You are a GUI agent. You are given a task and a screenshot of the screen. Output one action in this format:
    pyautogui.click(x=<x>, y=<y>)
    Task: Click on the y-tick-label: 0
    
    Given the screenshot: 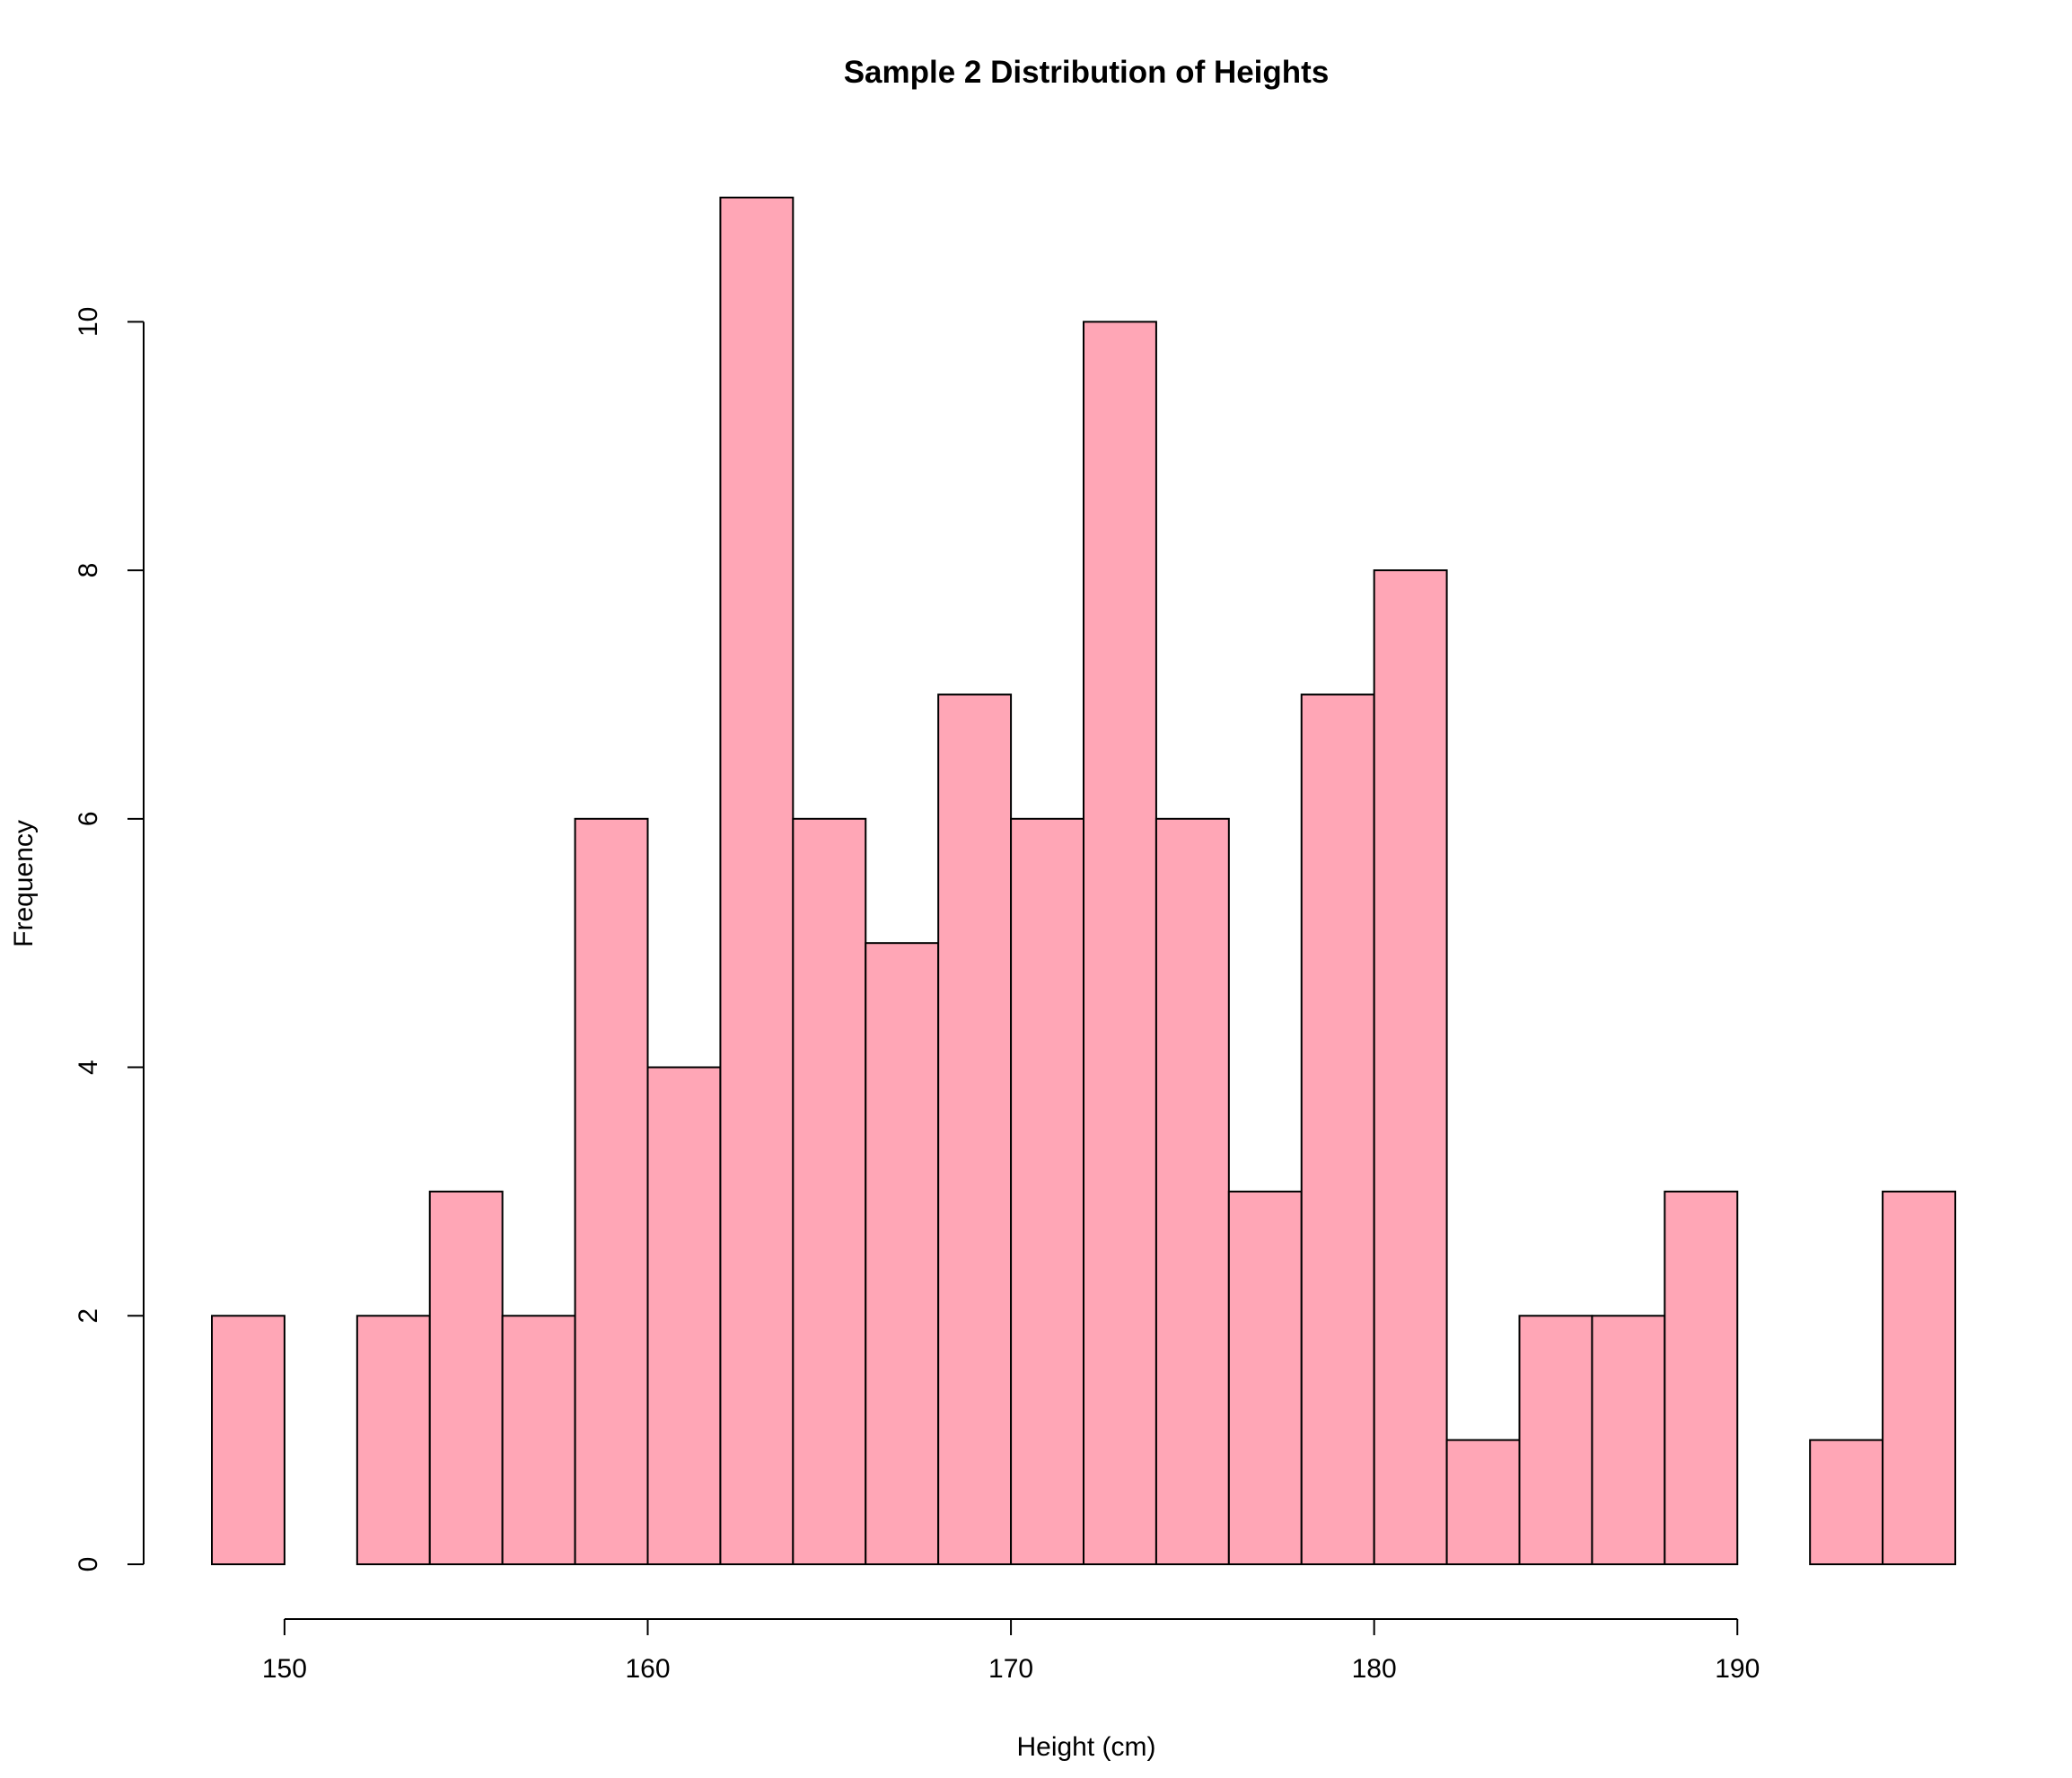 What is the action you would take?
    pyautogui.click(x=89, y=1564)
    